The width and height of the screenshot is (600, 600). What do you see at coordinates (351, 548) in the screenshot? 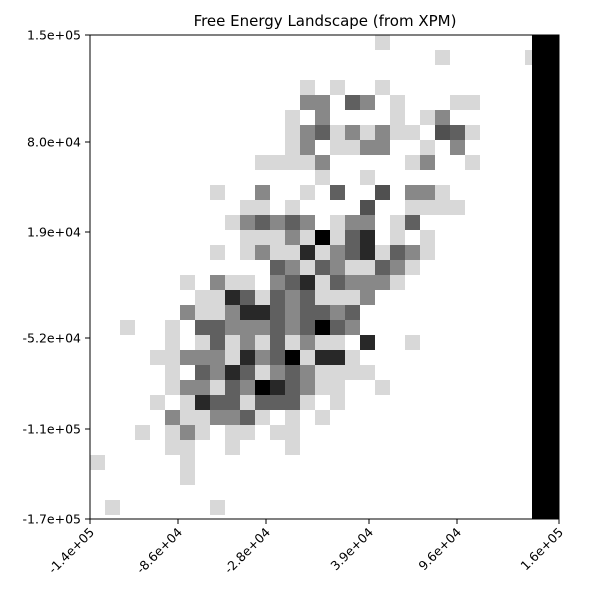
I see `x-tick-label: 3.9e+04` at bounding box center [351, 548].